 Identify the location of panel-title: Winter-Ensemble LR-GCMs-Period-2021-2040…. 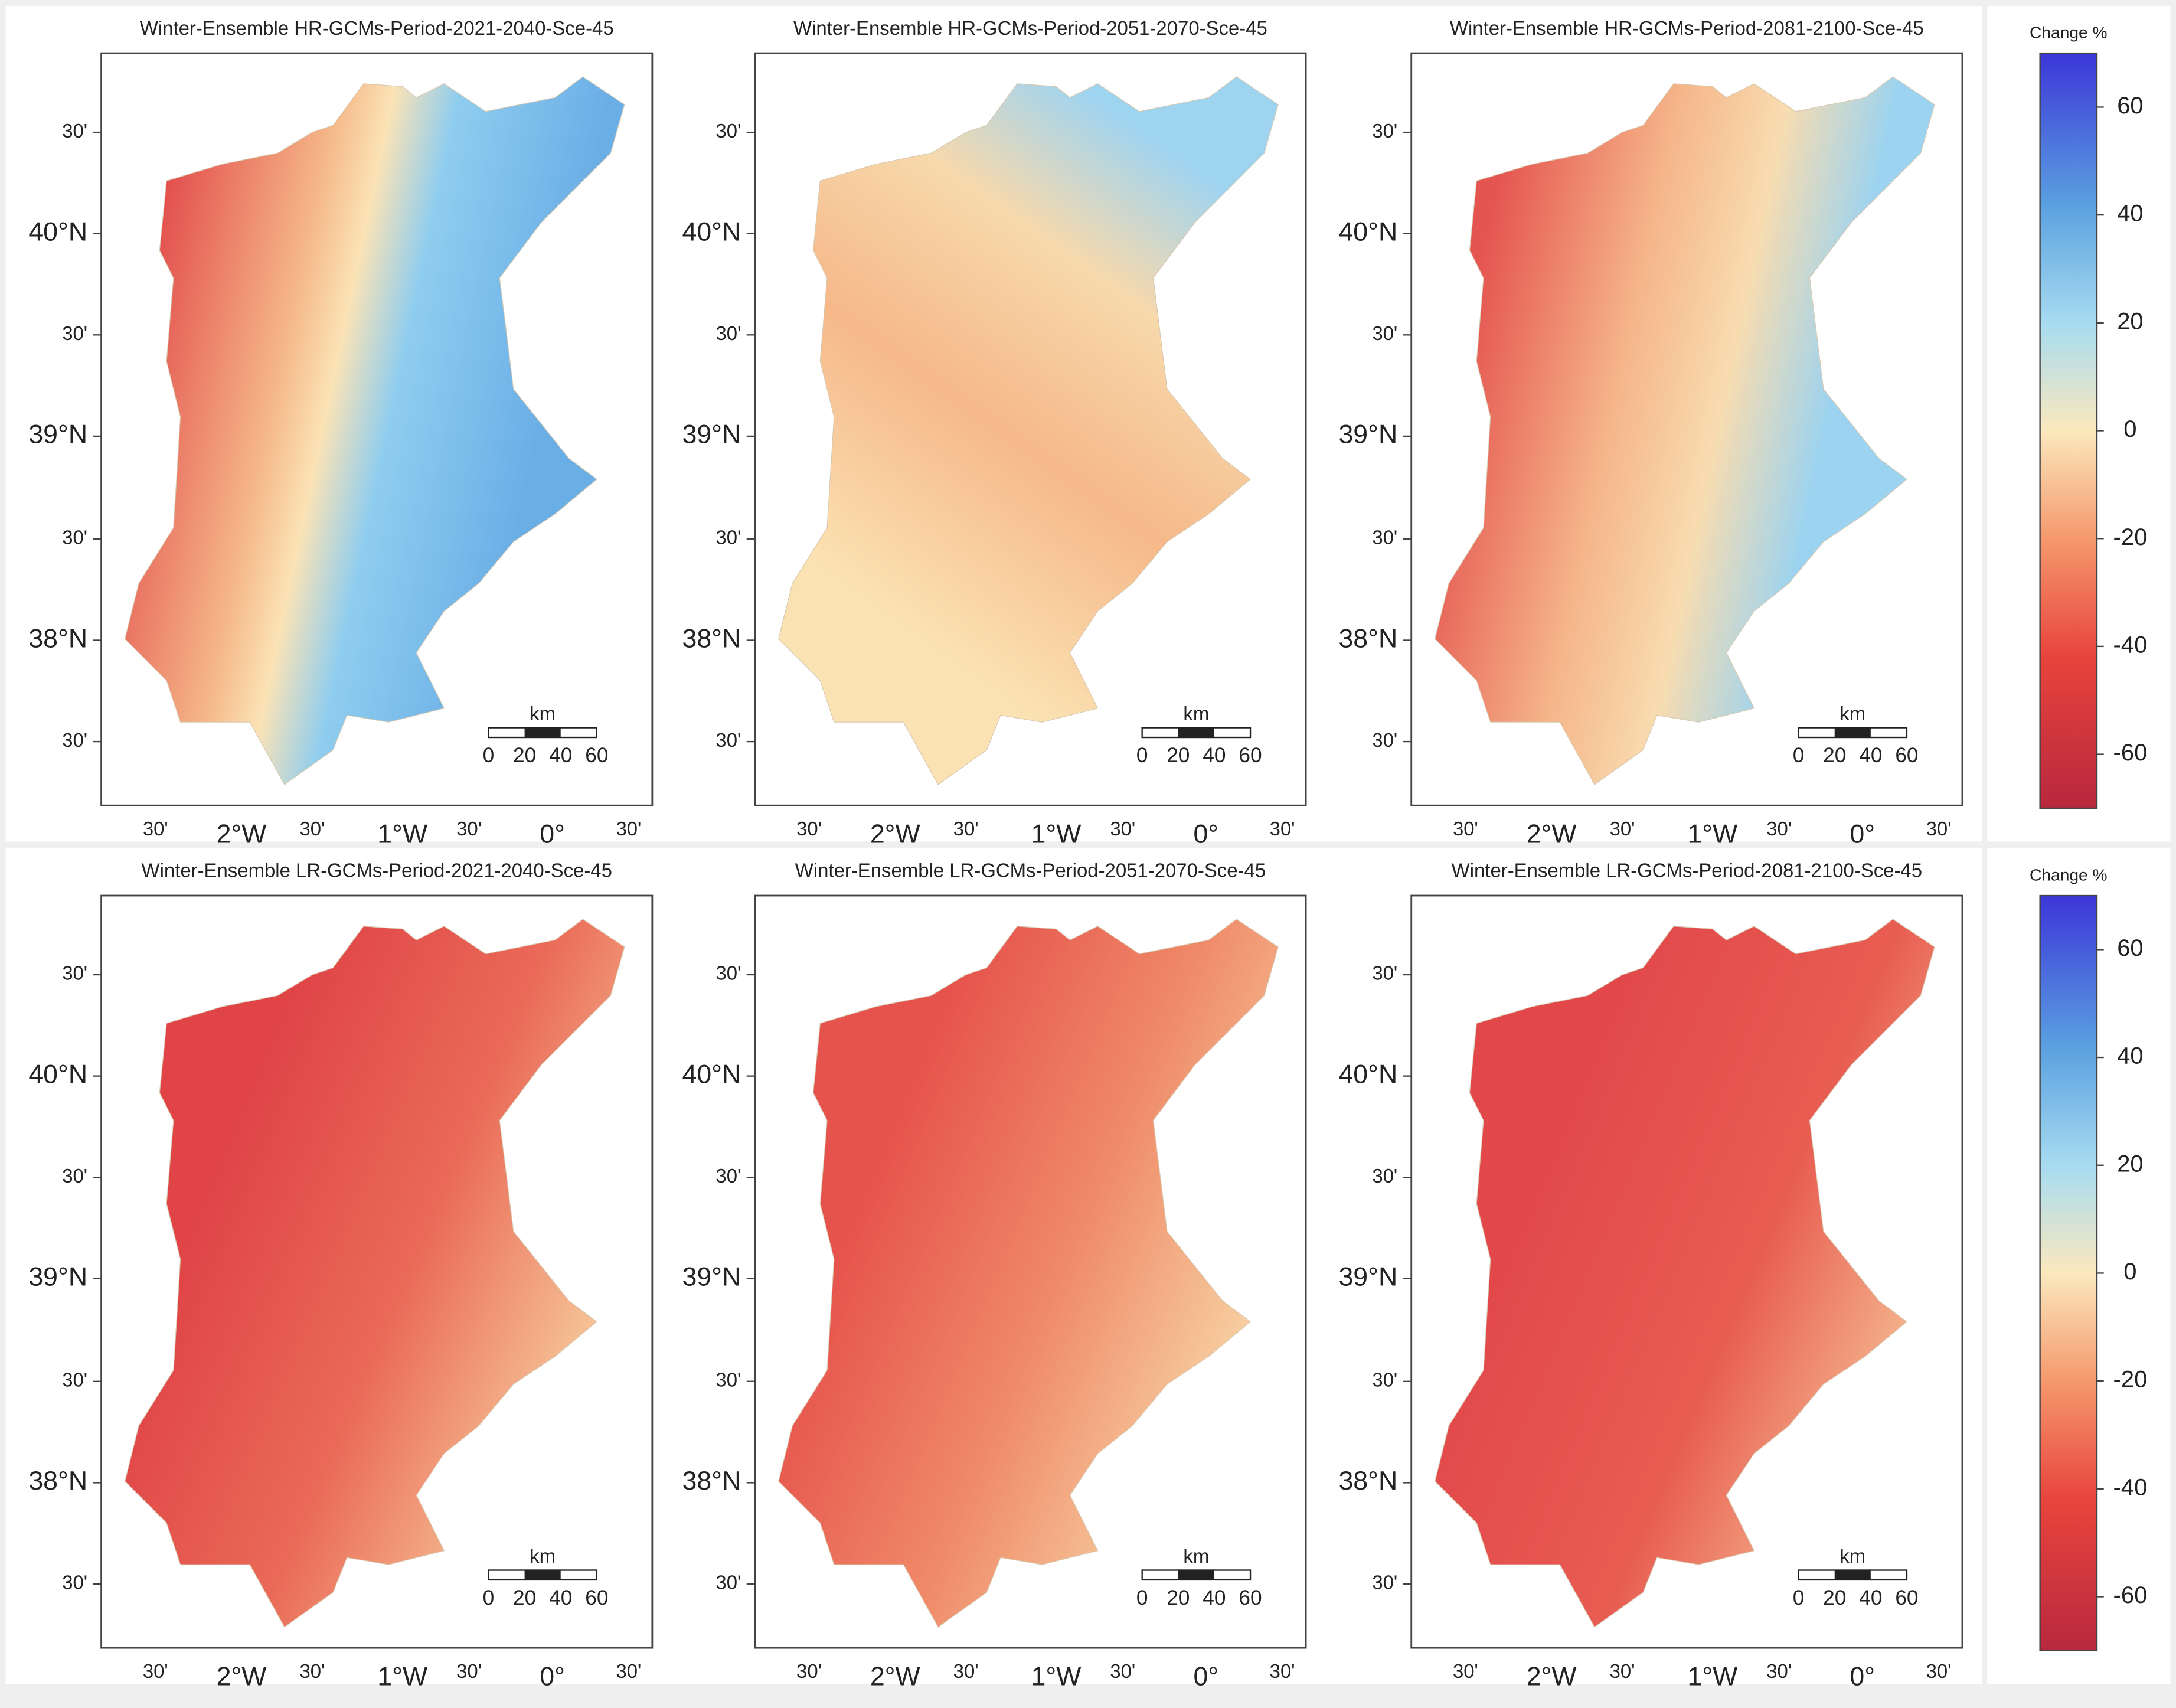
(377, 870).